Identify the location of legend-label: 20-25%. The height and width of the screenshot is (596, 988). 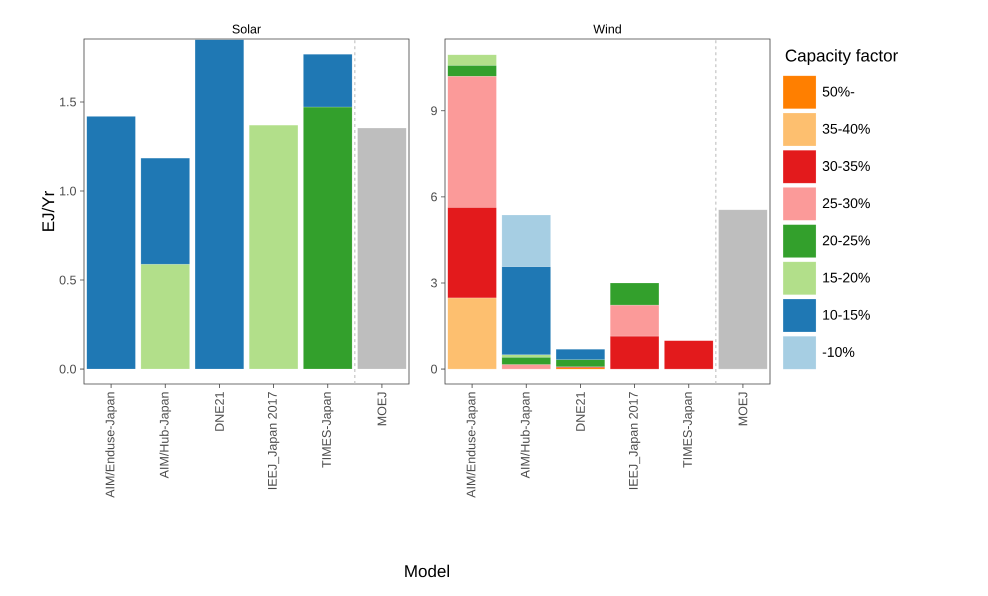
(846, 240).